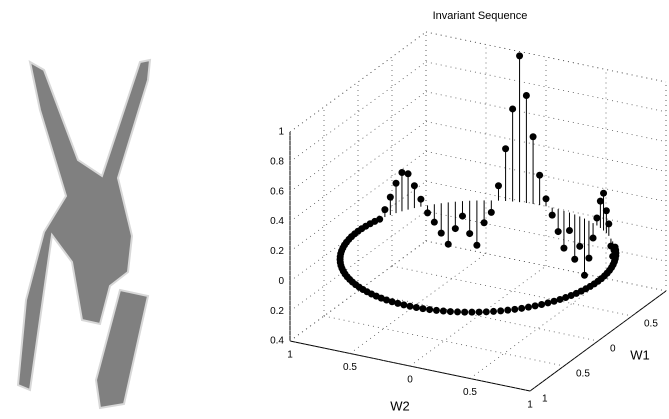 This screenshot has width=669, height=419. What do you see at coordinates (122, 349) in the screenshot?
I see `airplane-part` at bounding box center [122, 349].